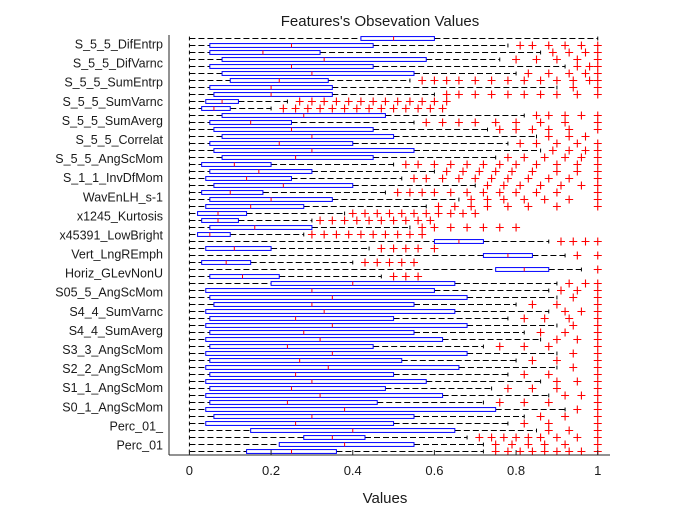 Image resolution: width=685 pixels, height=513 pixels. Describe the element at coordinates (385, 498) in the screenshot. I see `x-axis-label: Values` at that location.